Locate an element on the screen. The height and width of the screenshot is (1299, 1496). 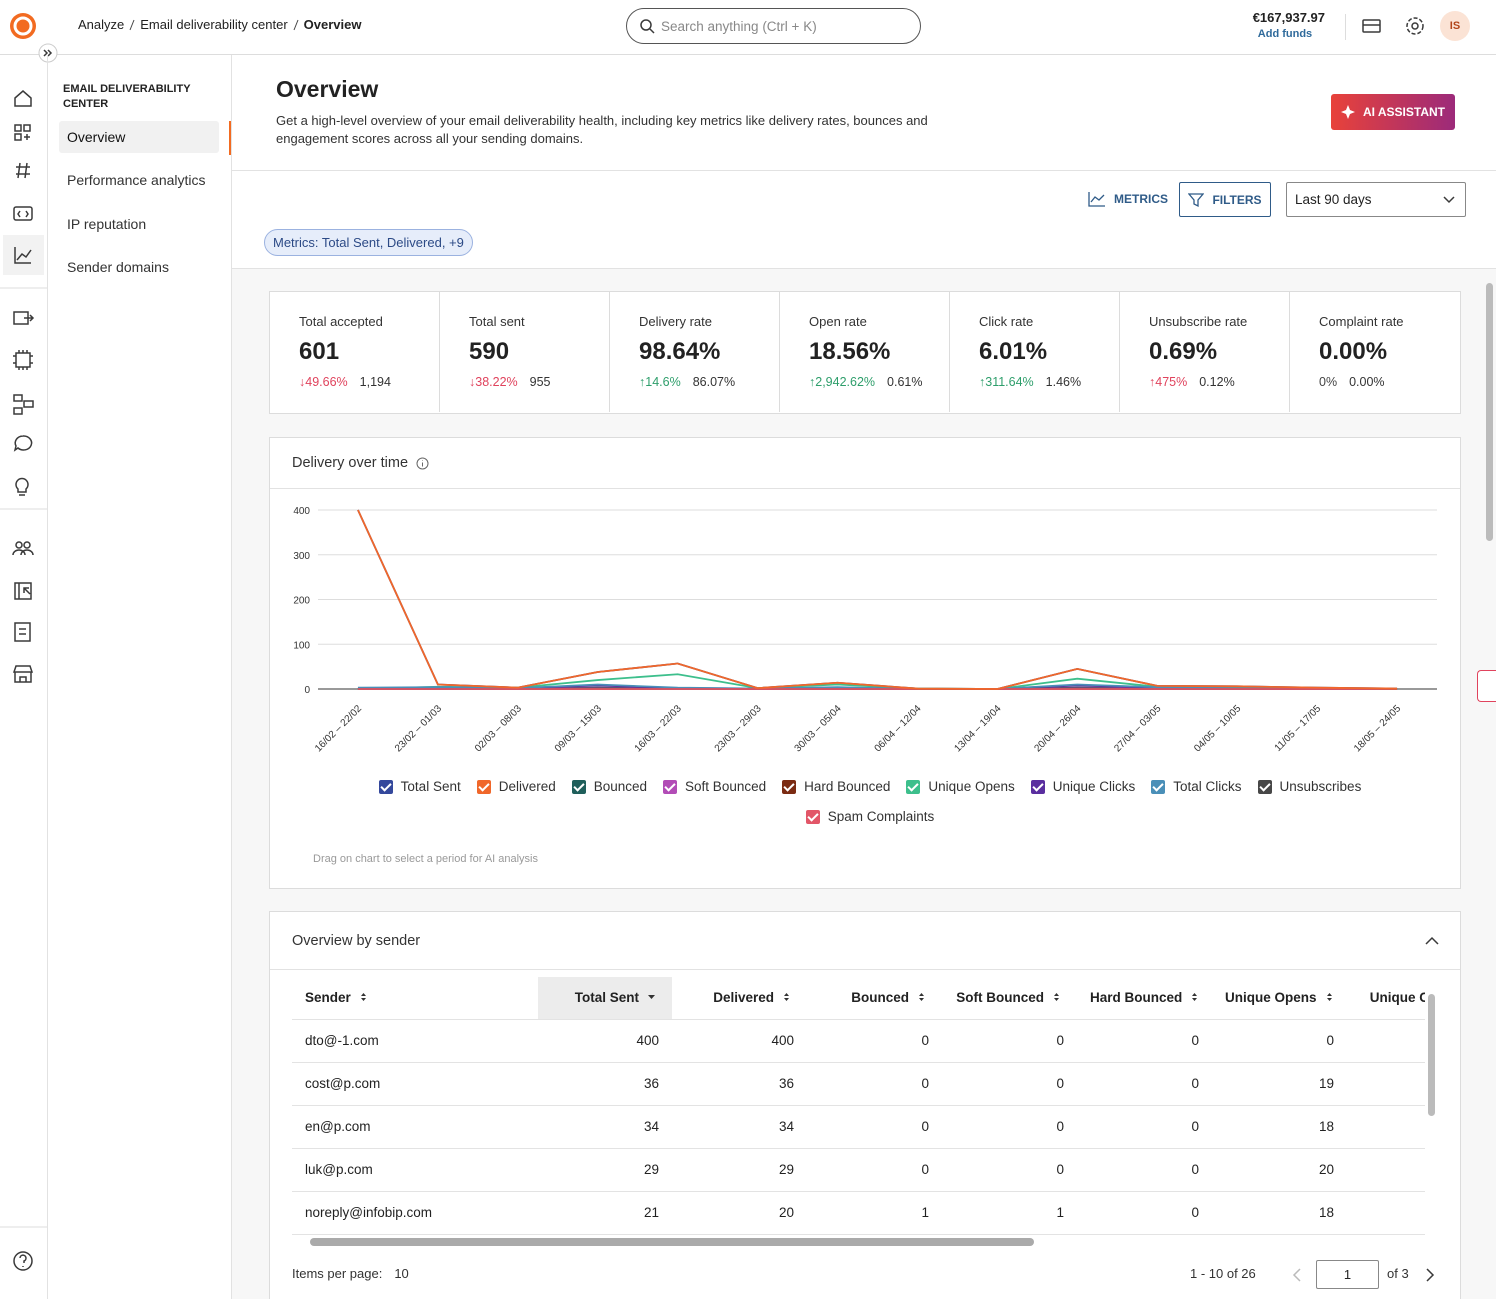
filters-button: FILTERS is located at coordinates (1225, 199).